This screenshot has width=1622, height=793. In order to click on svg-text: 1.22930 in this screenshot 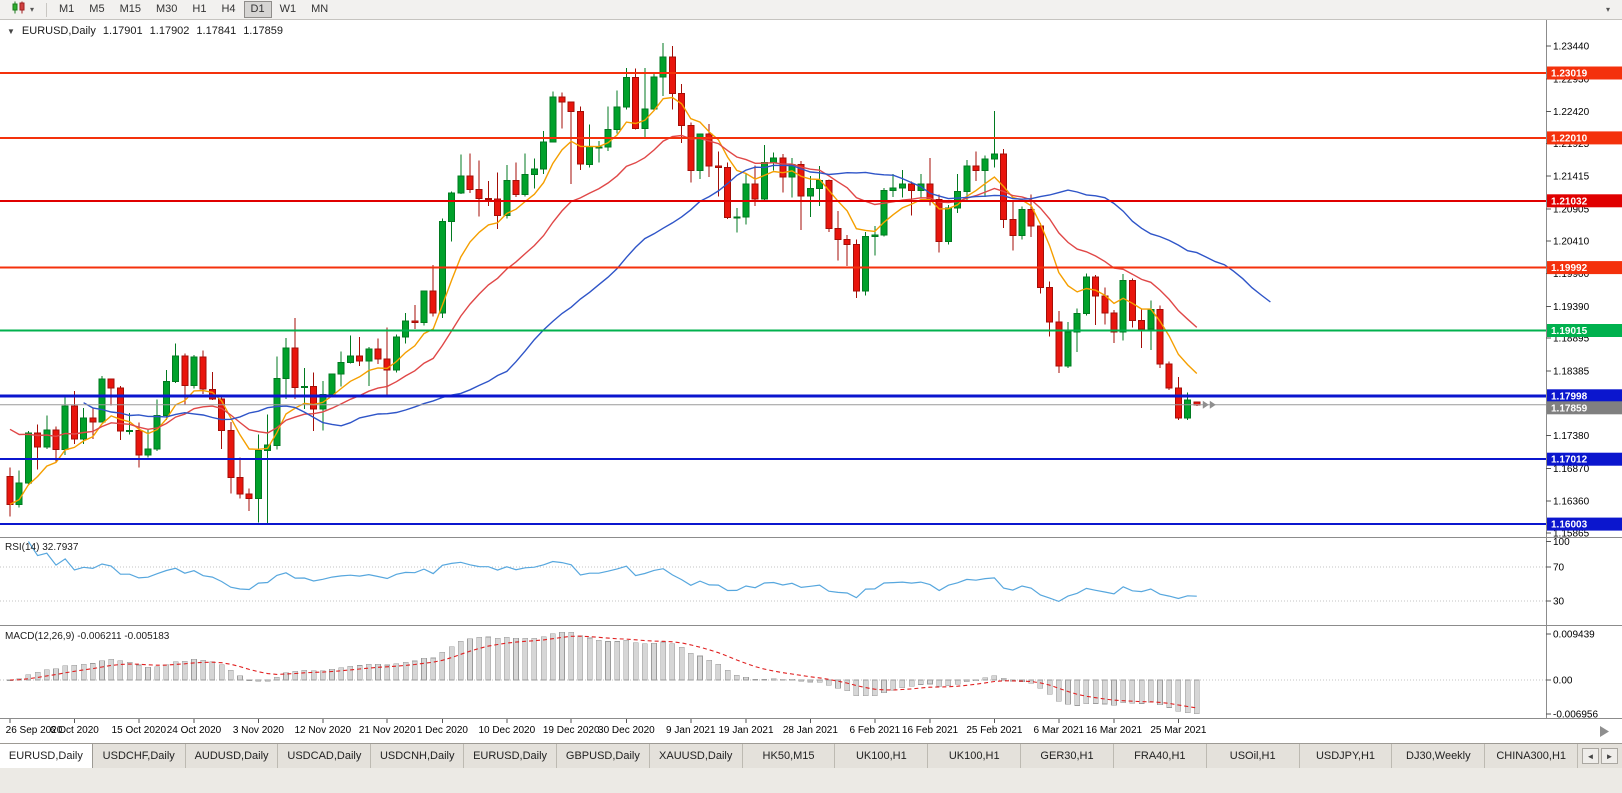, I will do `click(1571, 79)`.